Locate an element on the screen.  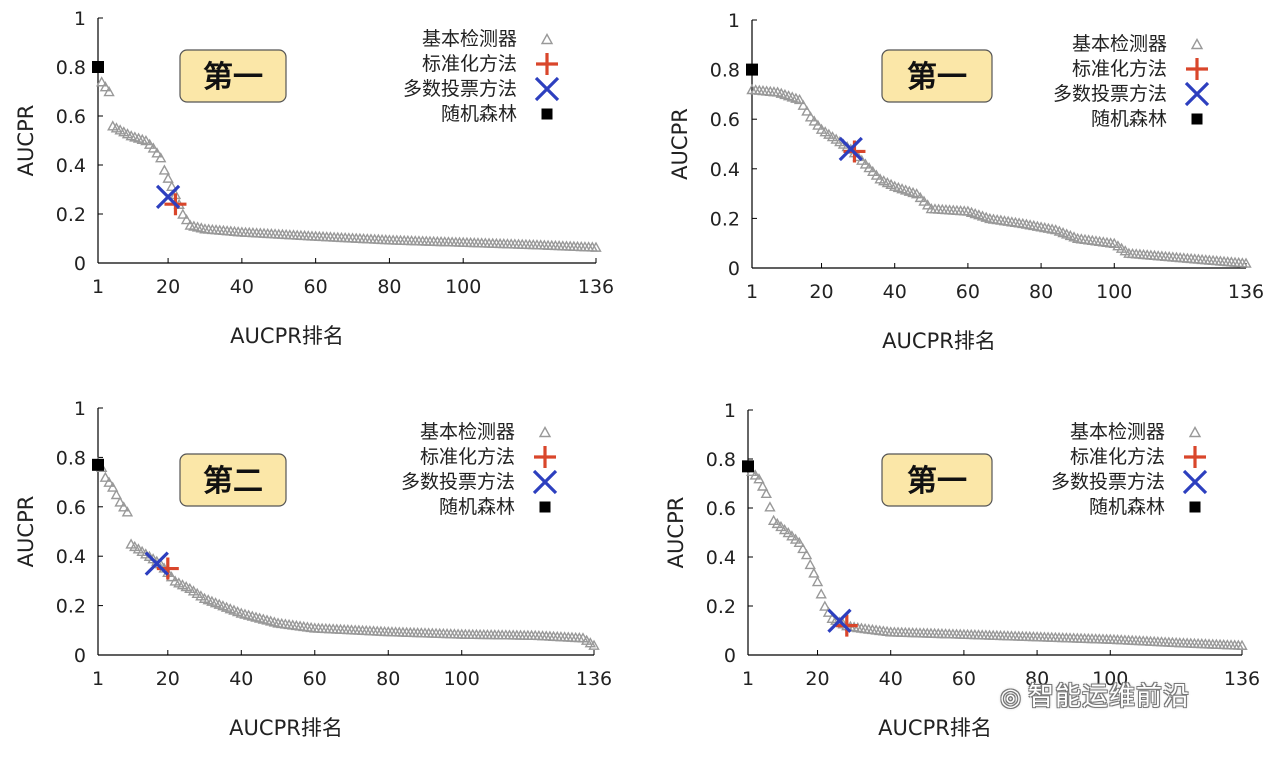
rank-badge-label: 第二 is located at coordinates (233, 481).